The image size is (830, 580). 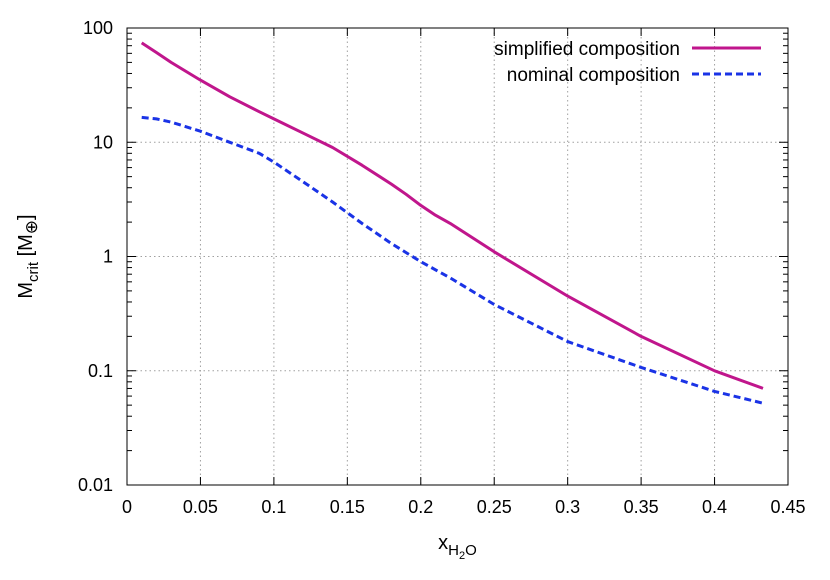 What do you see at coordinates (567, 507) in the screenshot?
I see `x-tick-label: 0.3` at bounding box center [567, 507].